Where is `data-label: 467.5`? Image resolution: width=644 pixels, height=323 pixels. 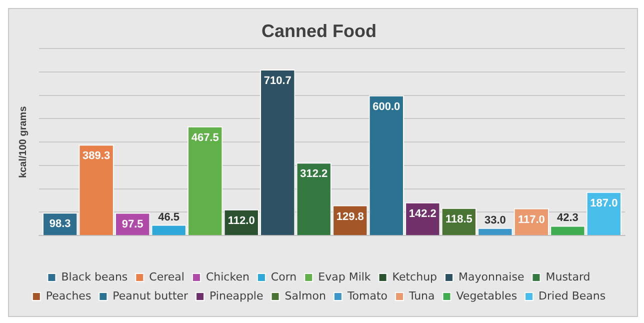 data-label: 467.5 is located at coordinates (205, 138).